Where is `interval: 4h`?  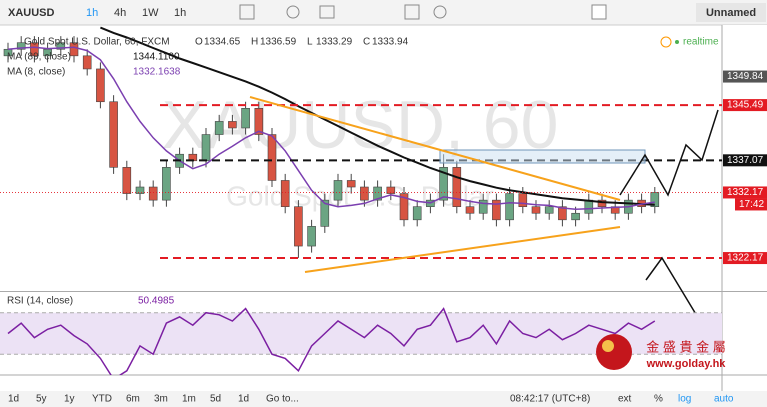 interval: 4h is located at coordinates (120, 13).